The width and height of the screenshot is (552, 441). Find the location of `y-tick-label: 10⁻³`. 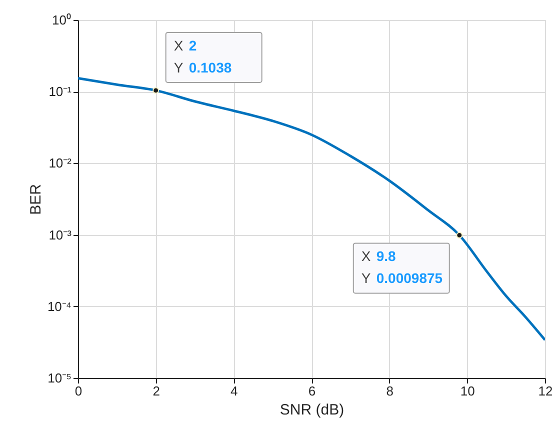

y-tick-label: 10⁻³ is located at coordinates (60, 234).